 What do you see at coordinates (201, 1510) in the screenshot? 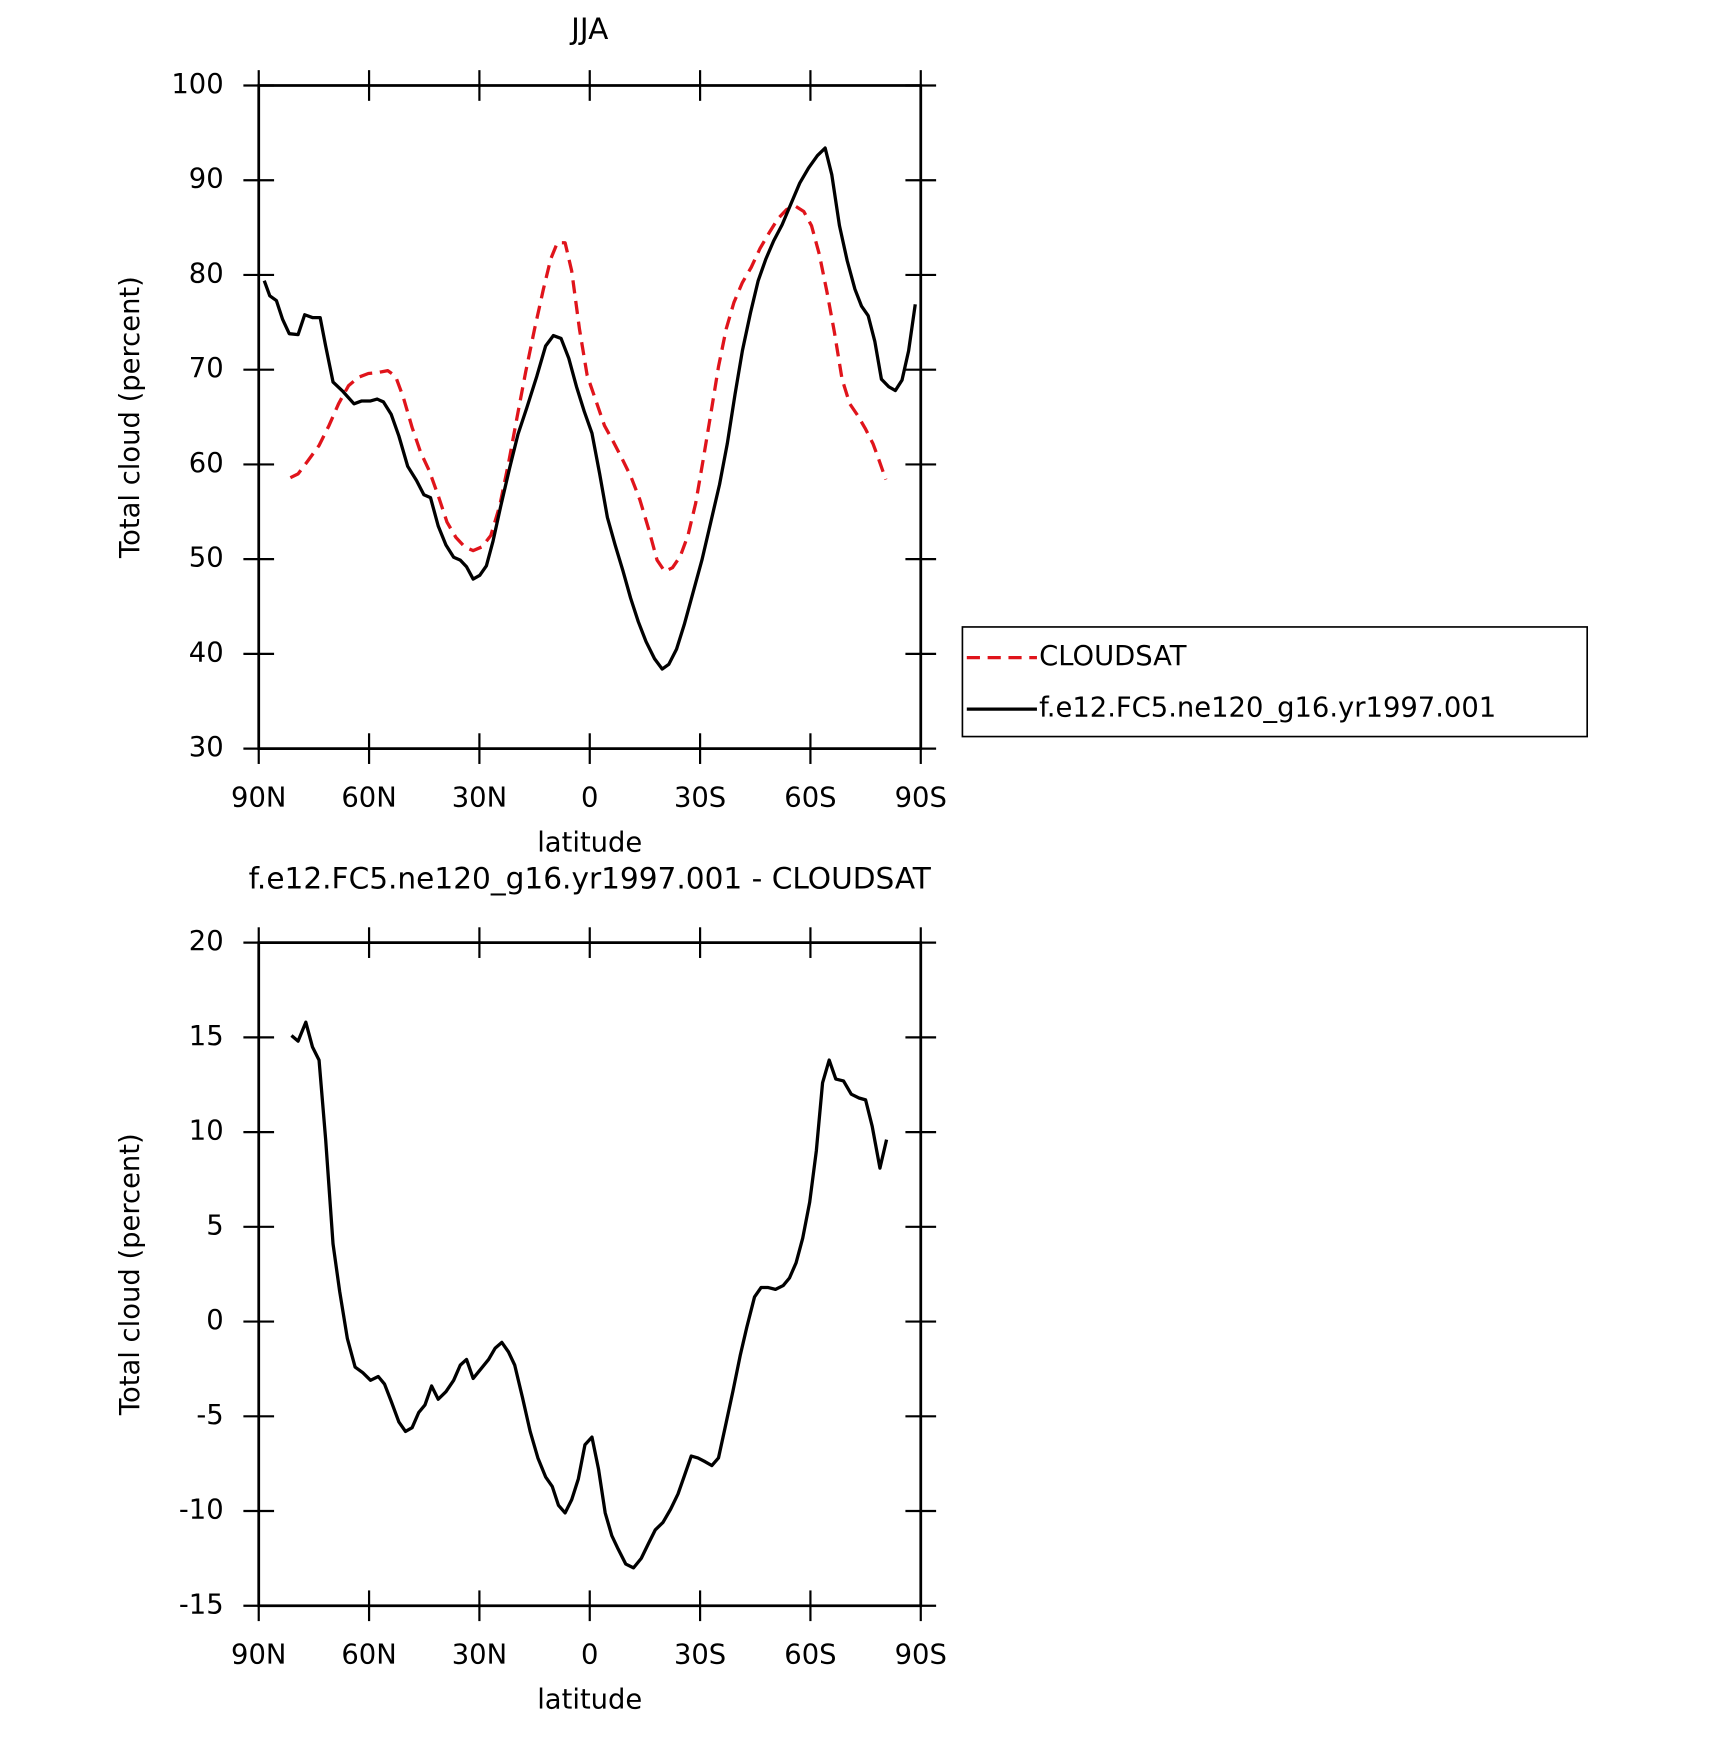
I see `y-tick-label: -10` at bounding box center [201, 1510].